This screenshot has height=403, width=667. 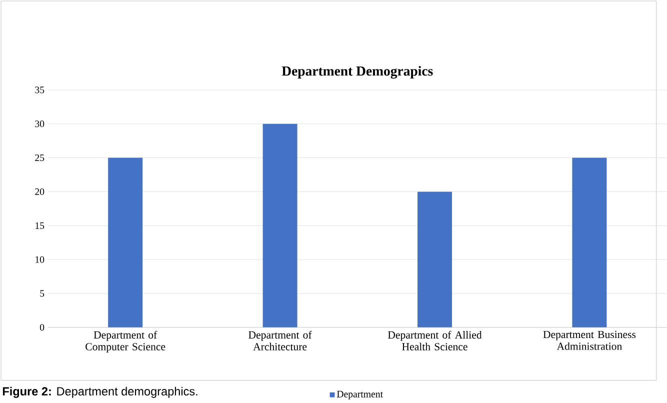 I want to click on y-tick-label: 5, so click(x=42, y=293).